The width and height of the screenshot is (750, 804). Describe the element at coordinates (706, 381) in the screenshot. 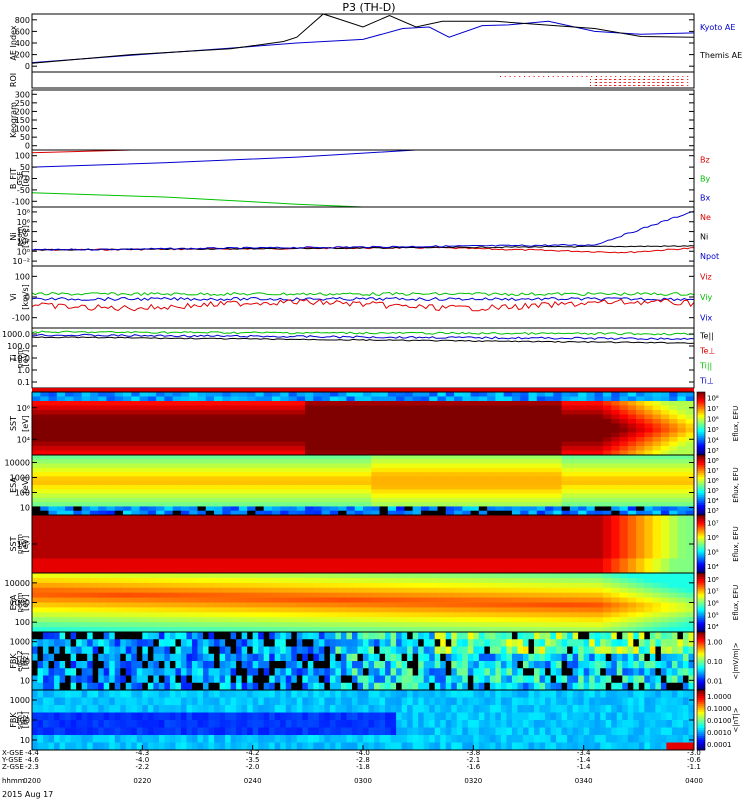

I see `ti-legend-3: Ti⊥` at that location.